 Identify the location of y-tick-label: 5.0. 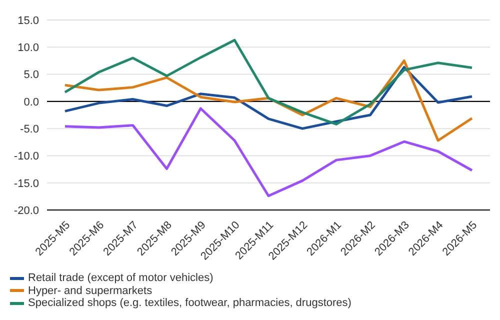
(31, 75).